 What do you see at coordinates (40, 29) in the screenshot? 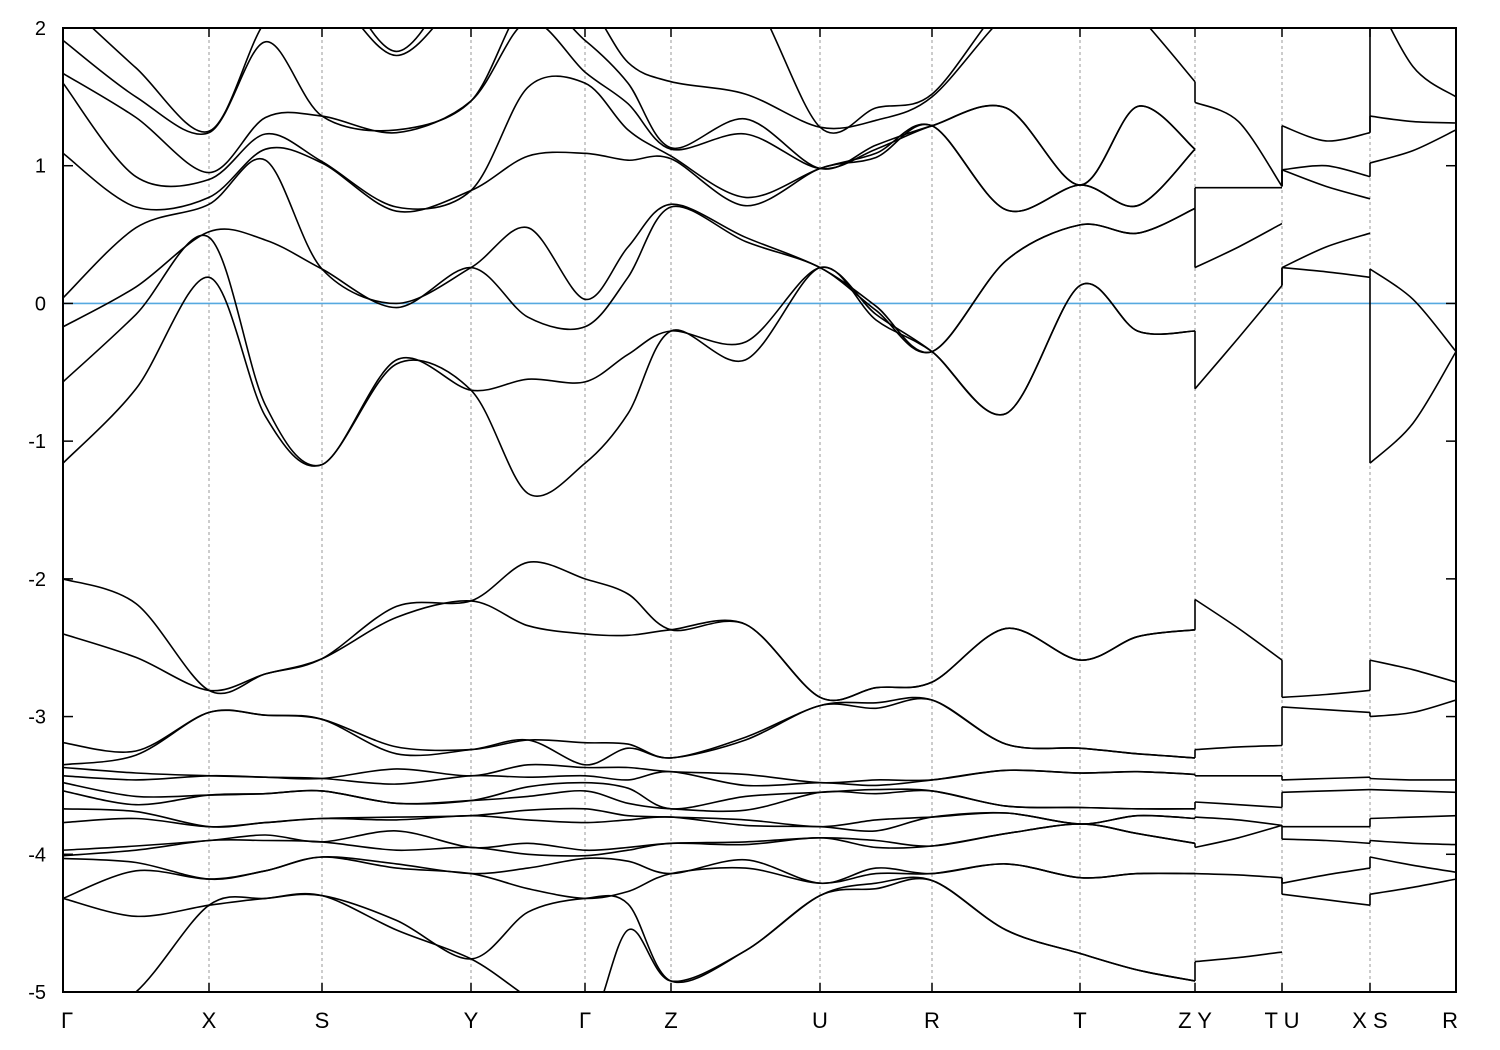
I see `y-tick-label: 2` at bounding box center [40, 29].